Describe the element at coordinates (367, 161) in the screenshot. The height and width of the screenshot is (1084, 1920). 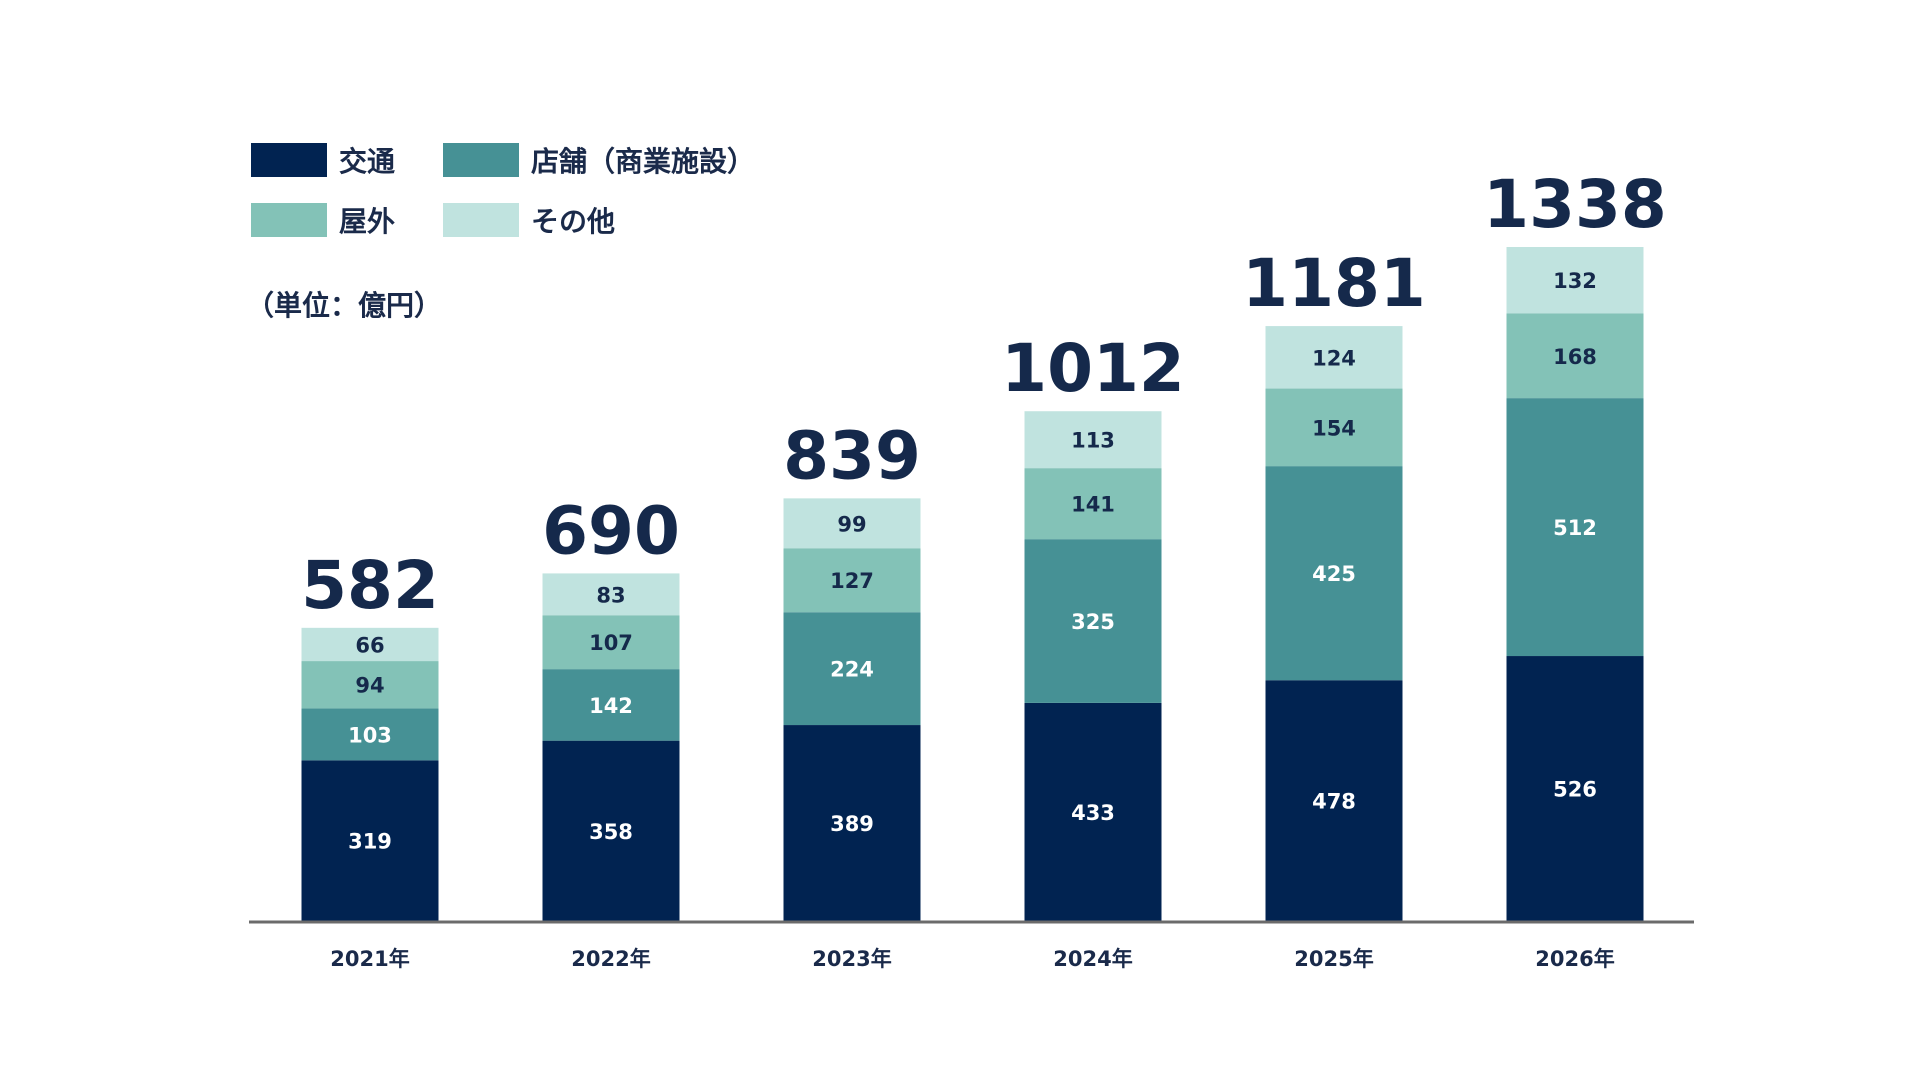
I see `legend-label: 交通` at that location.